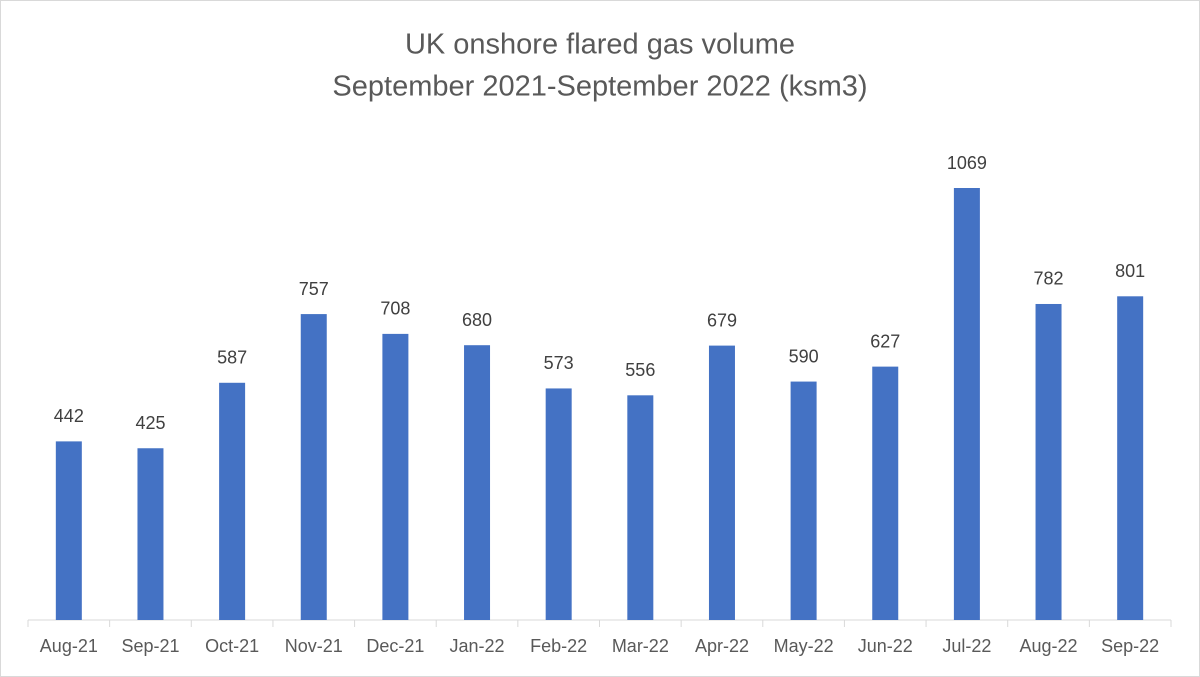  What do you see at coordinates (1130, 646) in the screenshot?
I see `x-tick-label: Sep-22` at bounding box center [1130, 646].